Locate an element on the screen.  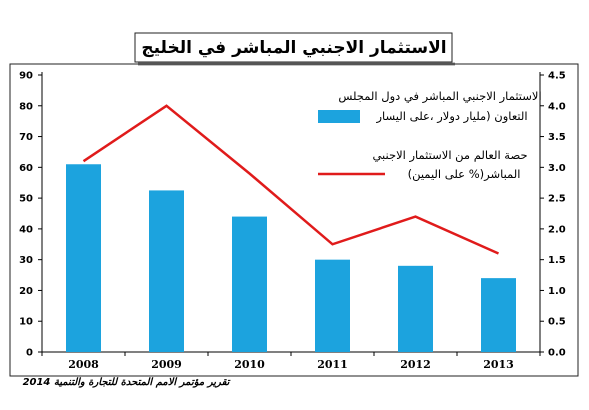
legend-line-label-line1: حصة العالم من الاستثمار الاجنبي is located at coordinates (449, 155).